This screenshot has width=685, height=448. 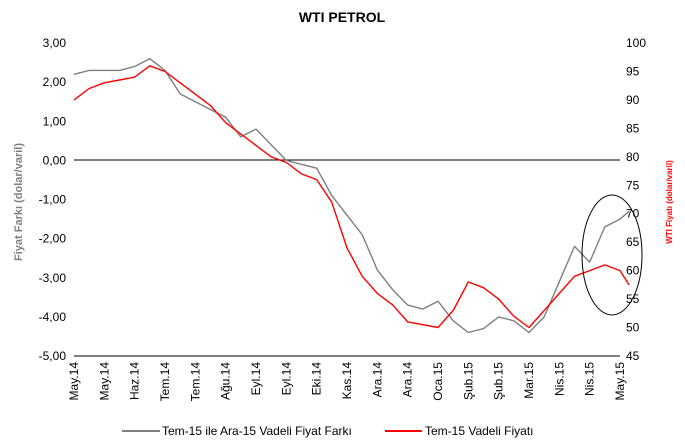 I want to click on x-tick-label: Kas.14, so click(x=347, y=381).